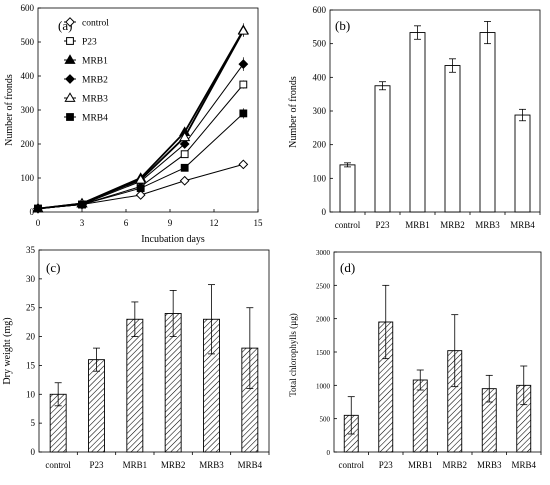 This screenshot has height=485, width=550. Describe the element at coordinates (435, 117) in the screenshot. I see `panel-b-bars` at that location.